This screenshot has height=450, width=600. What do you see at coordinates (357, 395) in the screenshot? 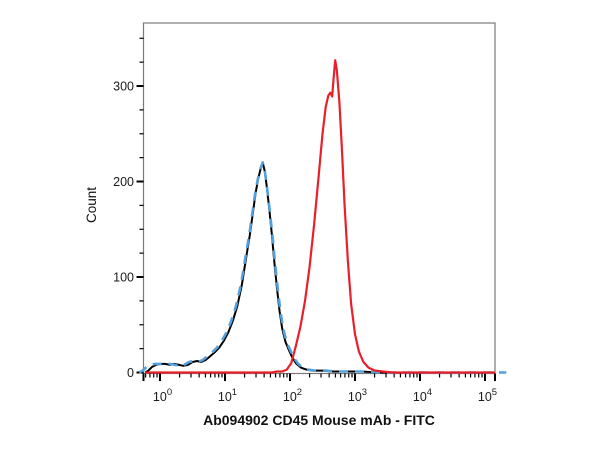
I see `x-axis-tick-label: 10³` at bounding box center [357, 395].